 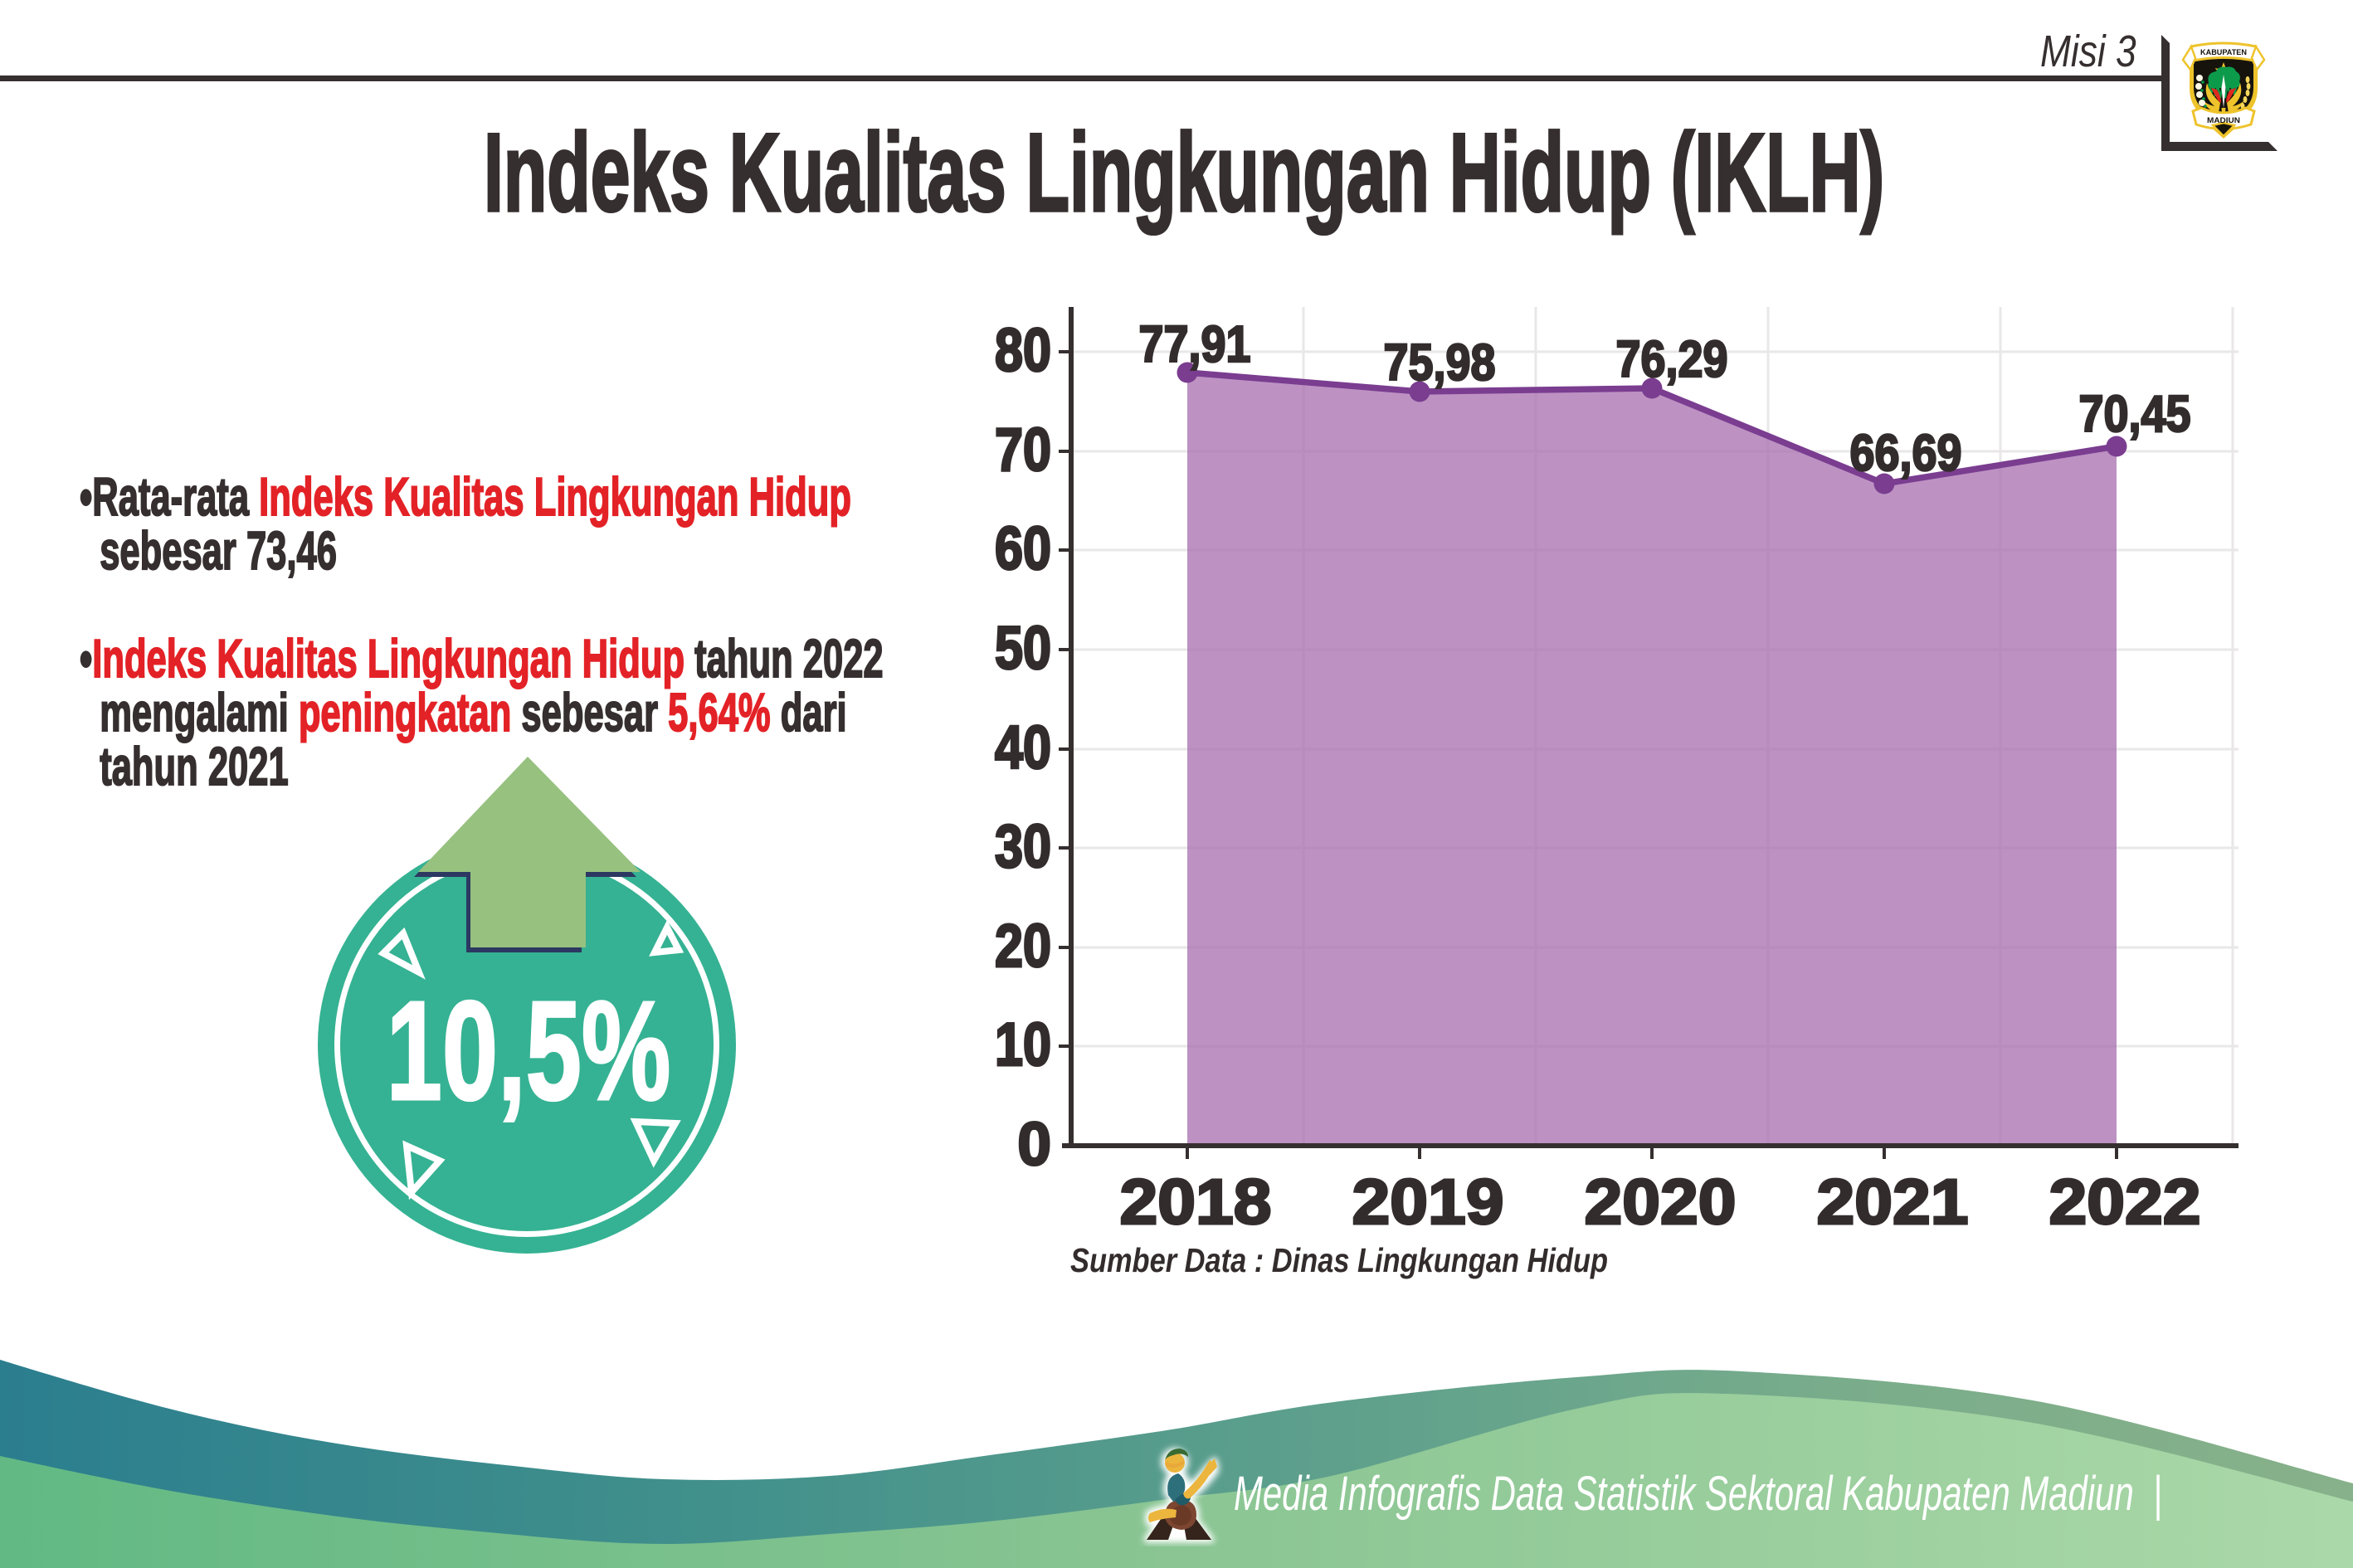 What do you see at coordinates (1672, 359) in the screenshot?
I see `svg-text: 76,29` at bounding box center [1672, 359].